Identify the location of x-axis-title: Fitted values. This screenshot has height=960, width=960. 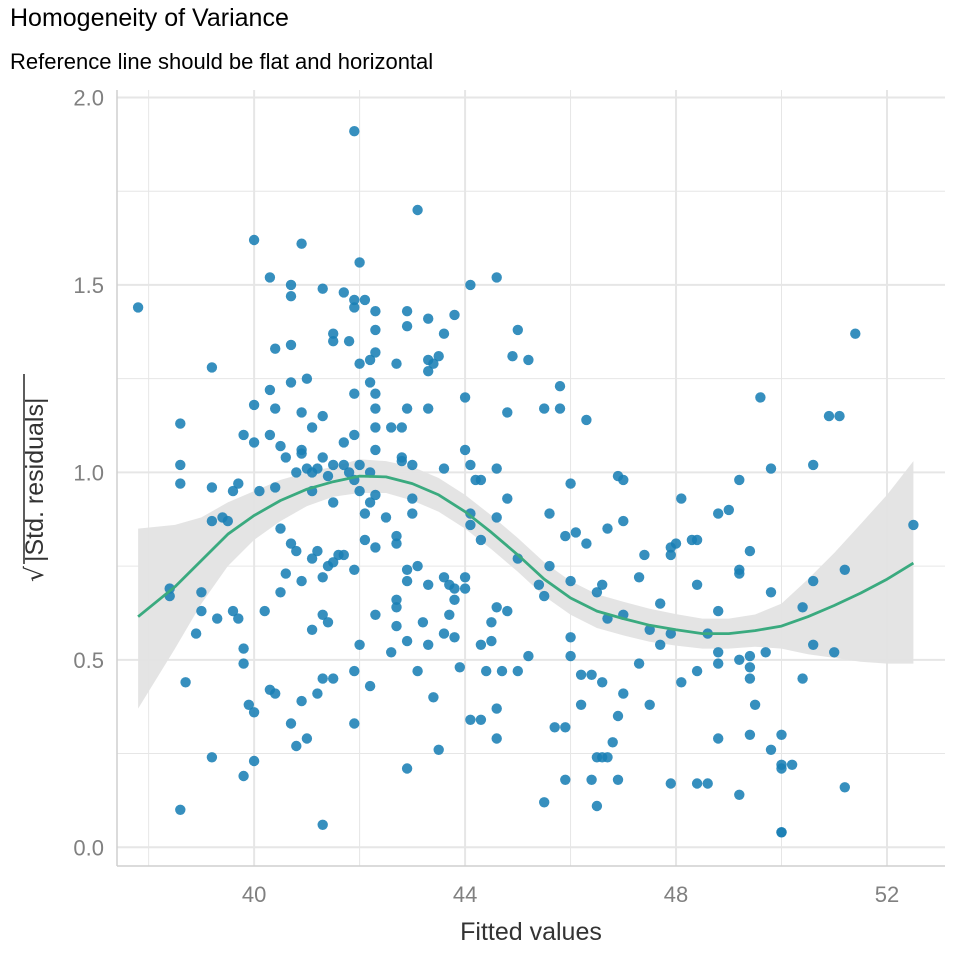
(531, 932).